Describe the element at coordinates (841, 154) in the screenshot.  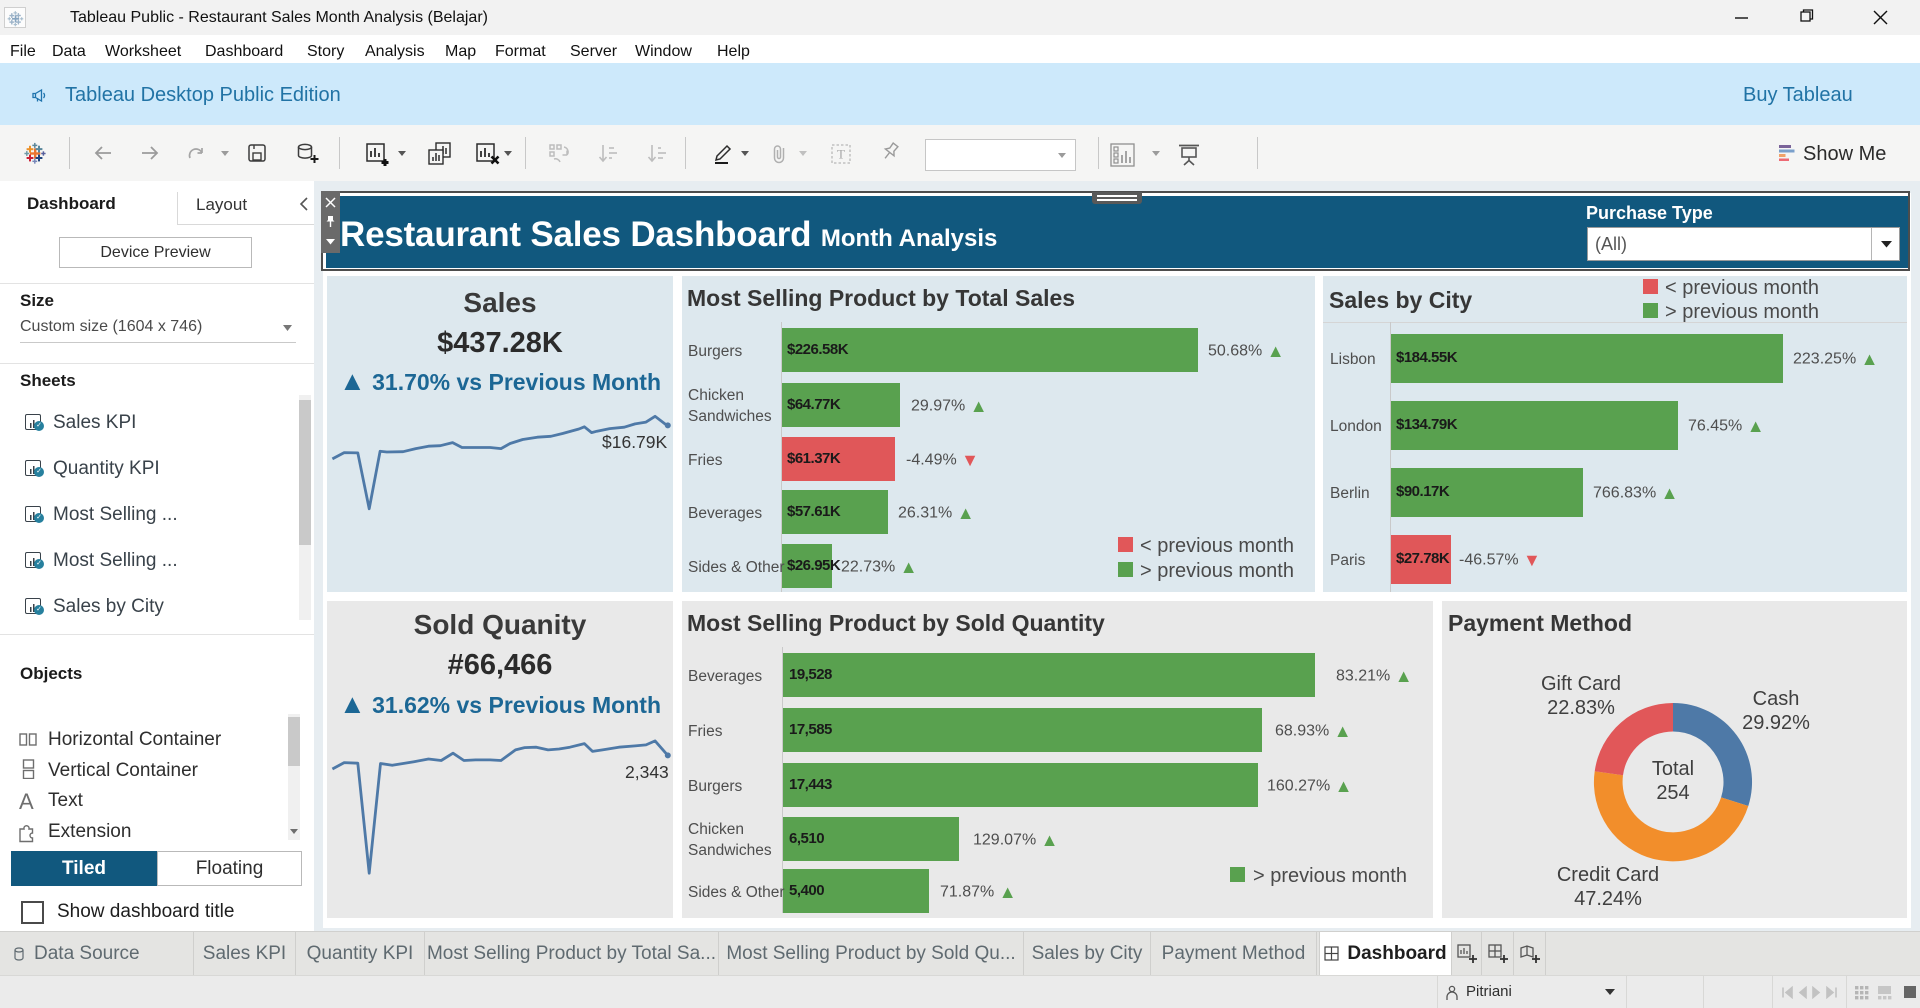
I see `svg-text: T` at that location.